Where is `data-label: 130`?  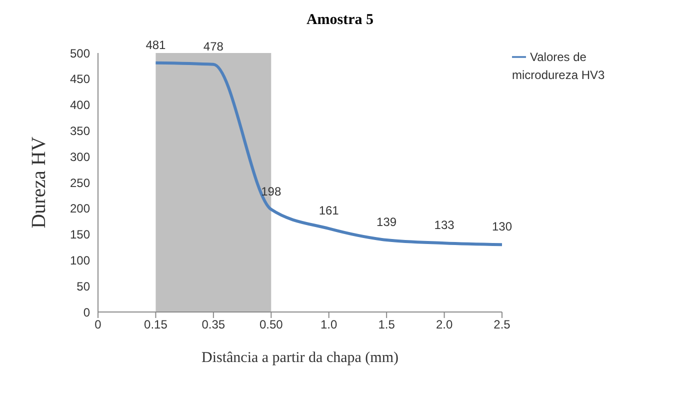 data-label: 130 is located at coordinates (502, 227).